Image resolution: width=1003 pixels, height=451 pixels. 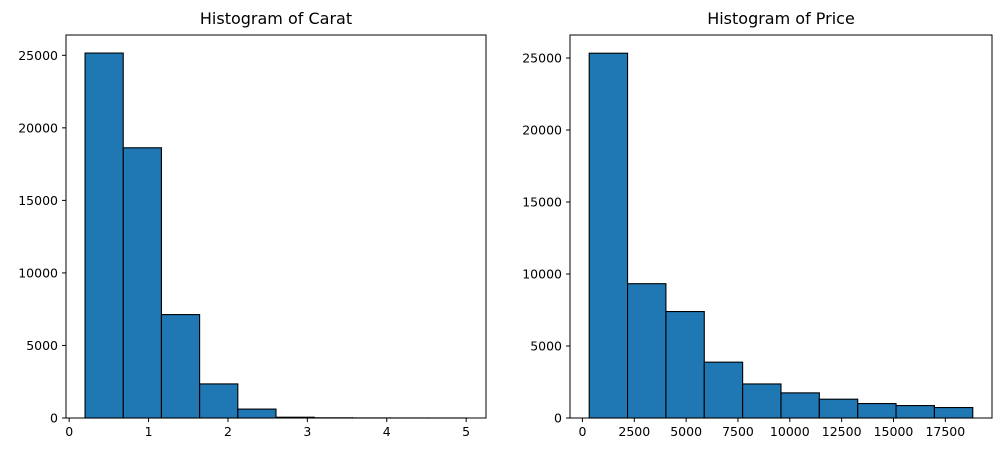 I want to click on price-y-ticks: 0 5000 10000 15000 20000 25000, so click(x=546, y=238).